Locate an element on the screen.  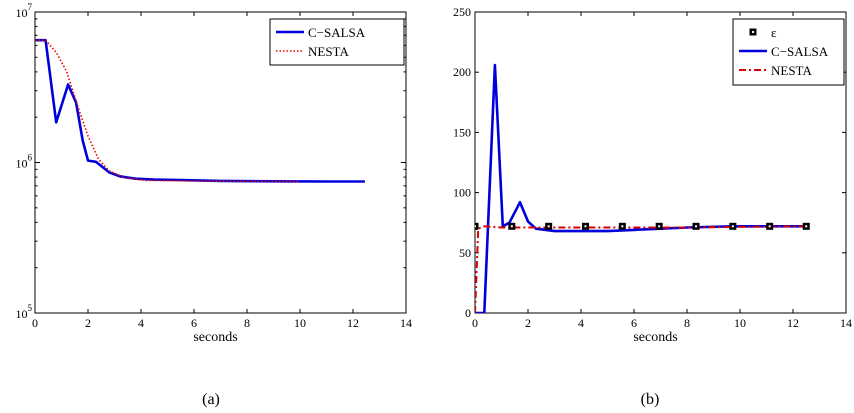
legend: ε C−SALSA NESTA is located at coordinates (788, 52).